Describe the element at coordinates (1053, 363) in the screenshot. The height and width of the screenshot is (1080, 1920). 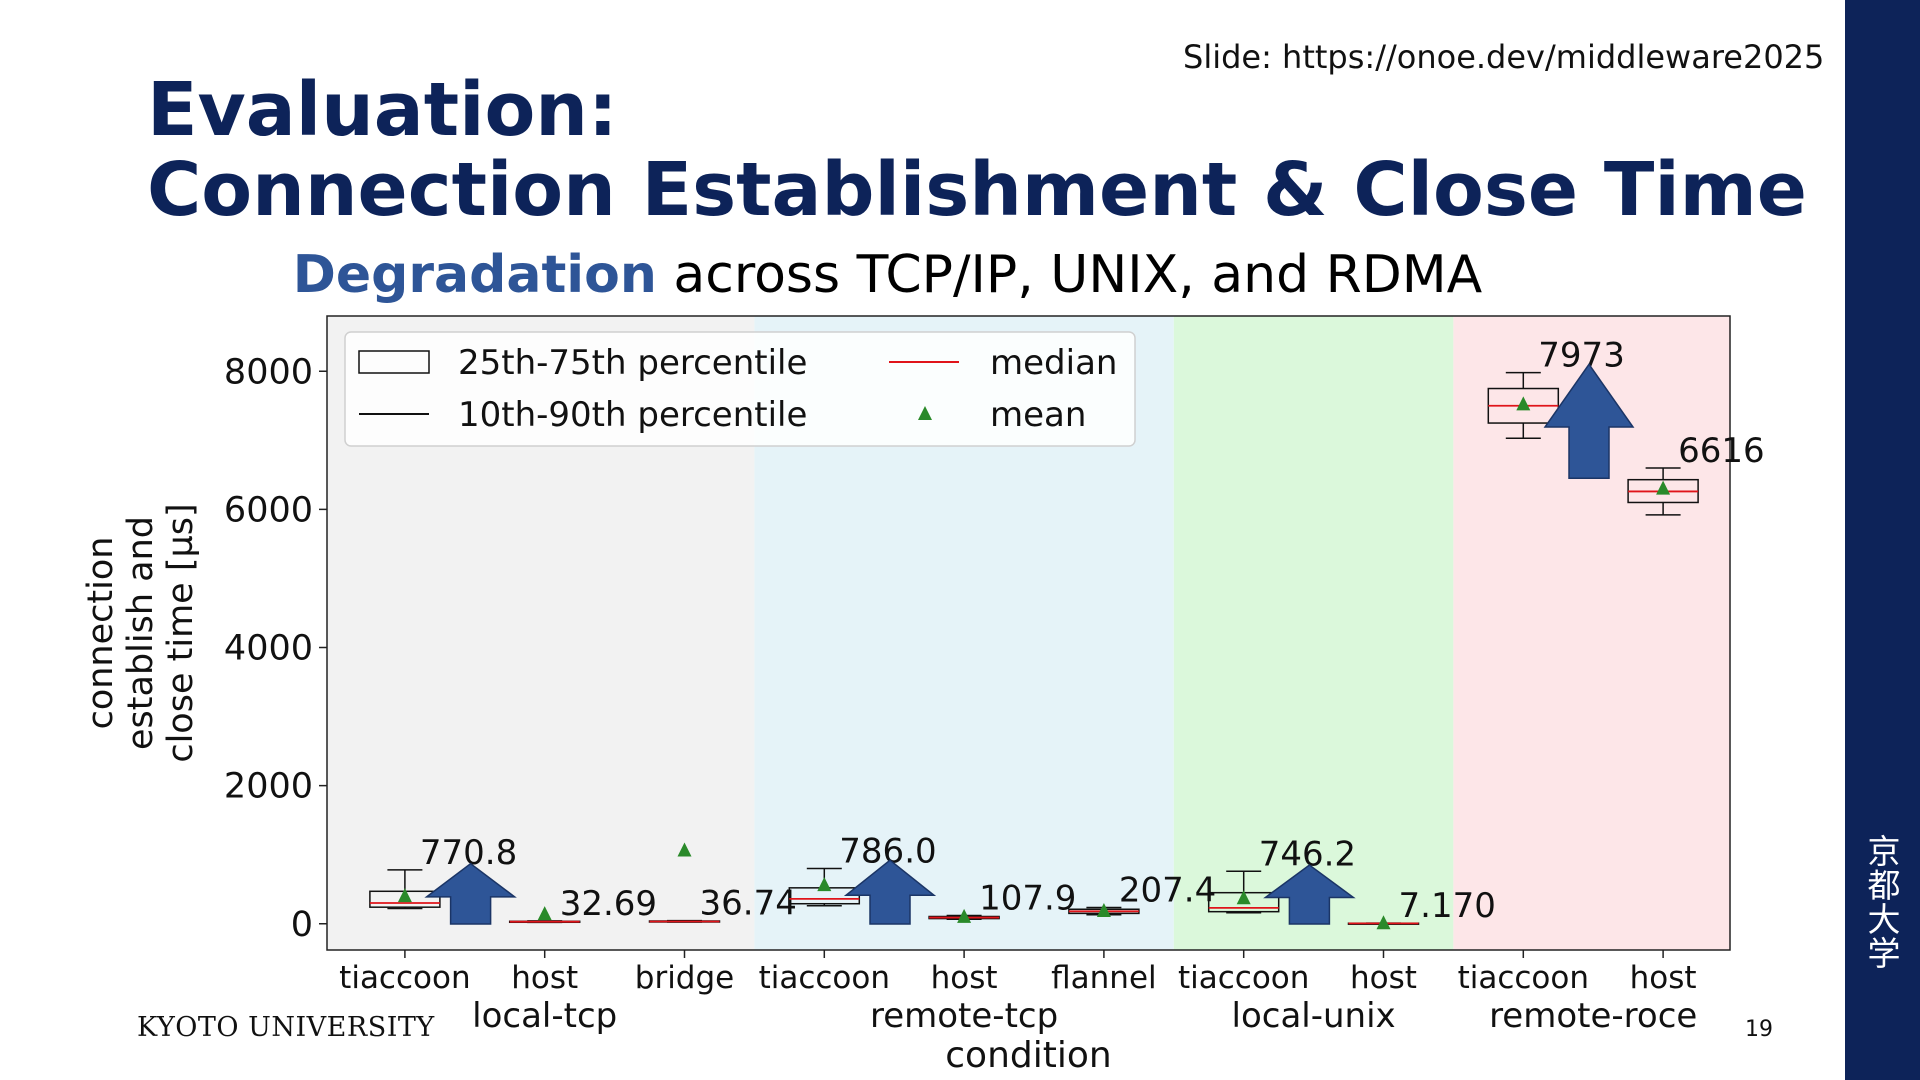
I see `legend-label: median` at that location.